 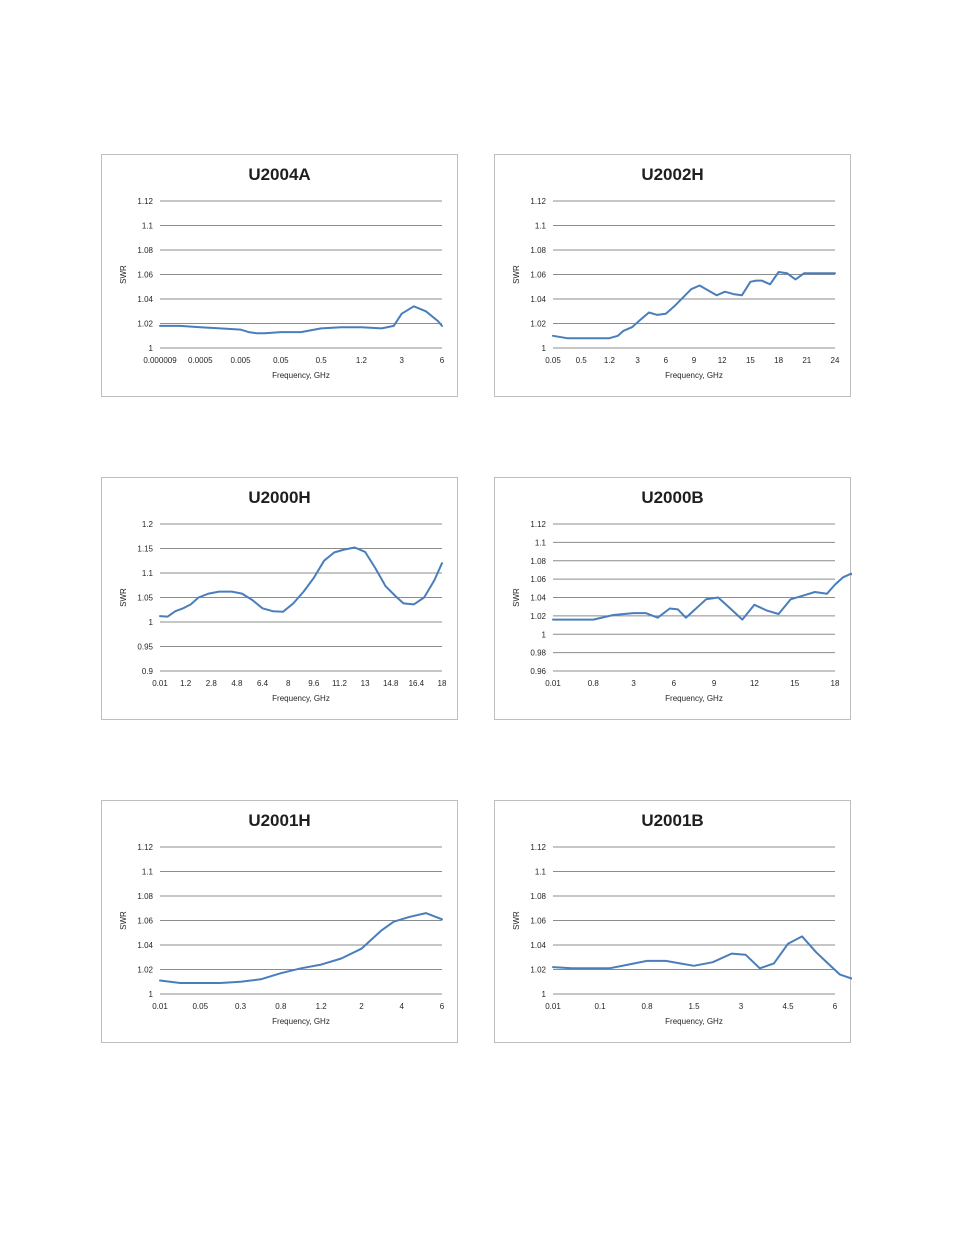 What do you see at coordinates (672, 174) in the screenshot?
I see `chart-title: U2002H` at bounding box center [672, 174].